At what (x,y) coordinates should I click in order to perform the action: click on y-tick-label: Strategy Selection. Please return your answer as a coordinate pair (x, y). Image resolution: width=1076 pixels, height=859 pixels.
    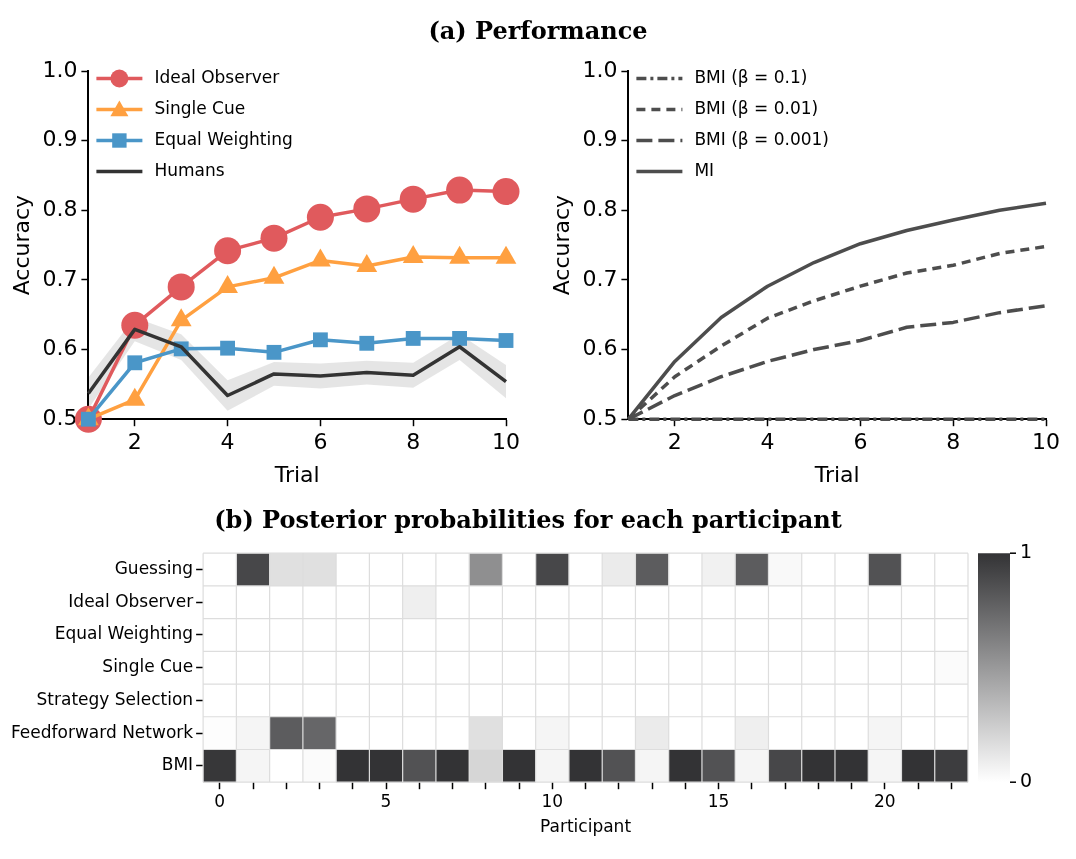
    Looking at the image, I should click on (115, 698).